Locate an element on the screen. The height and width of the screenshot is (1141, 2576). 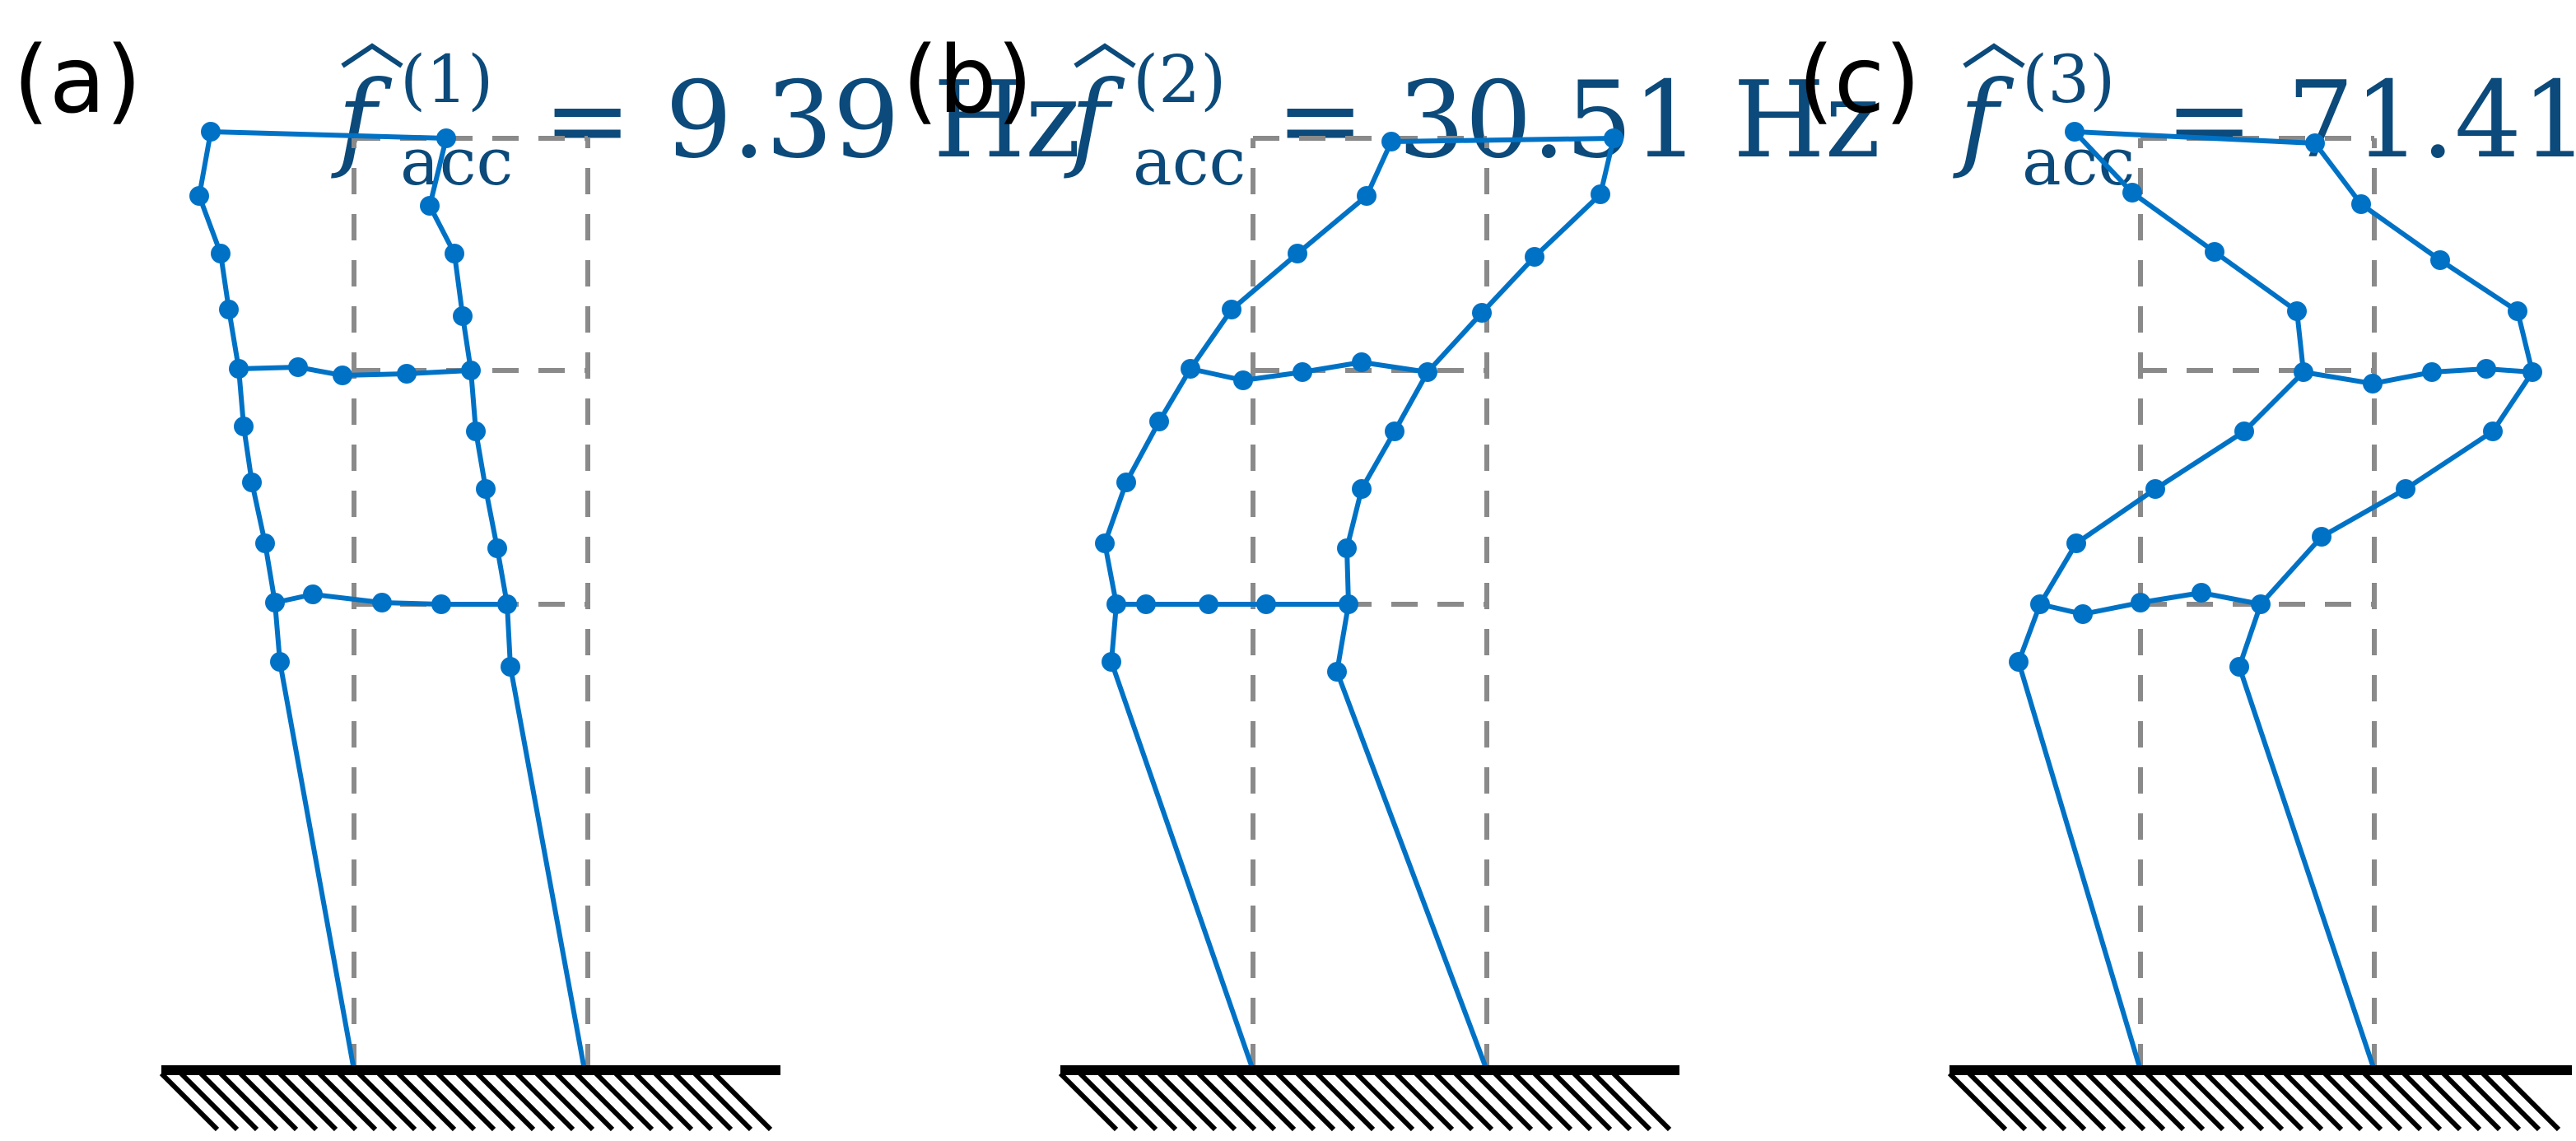
panel-a-title-hat is located at coordinates (372, 56).